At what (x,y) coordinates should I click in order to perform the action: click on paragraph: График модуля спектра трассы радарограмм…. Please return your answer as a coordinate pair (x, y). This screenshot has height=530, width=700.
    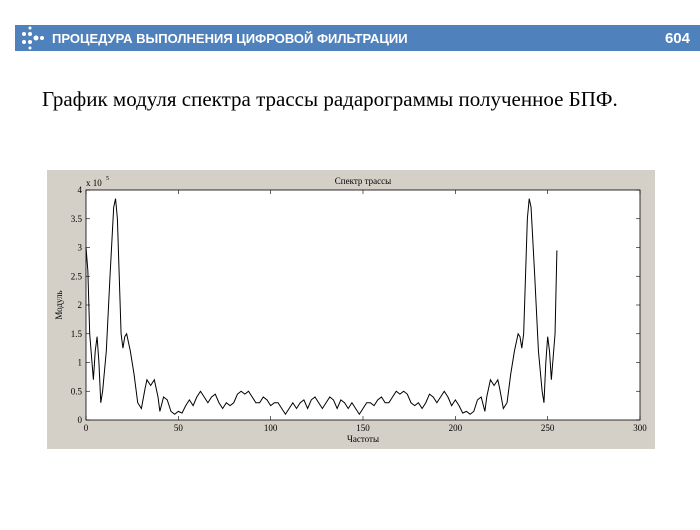
    Looking at the image, I should click on (330, 99).